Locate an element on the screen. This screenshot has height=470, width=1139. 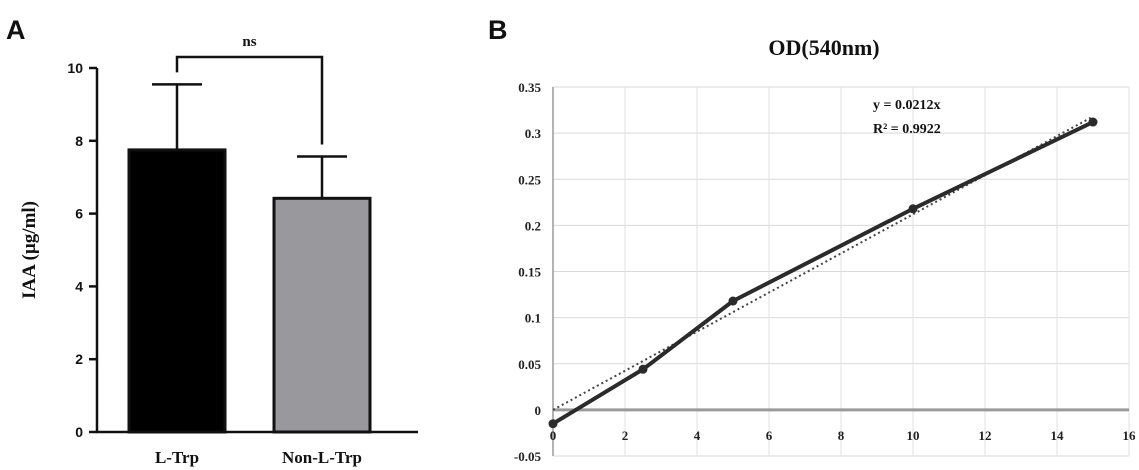
x-tick-label: Non-L-Trp is located at coordinates (322, 457).